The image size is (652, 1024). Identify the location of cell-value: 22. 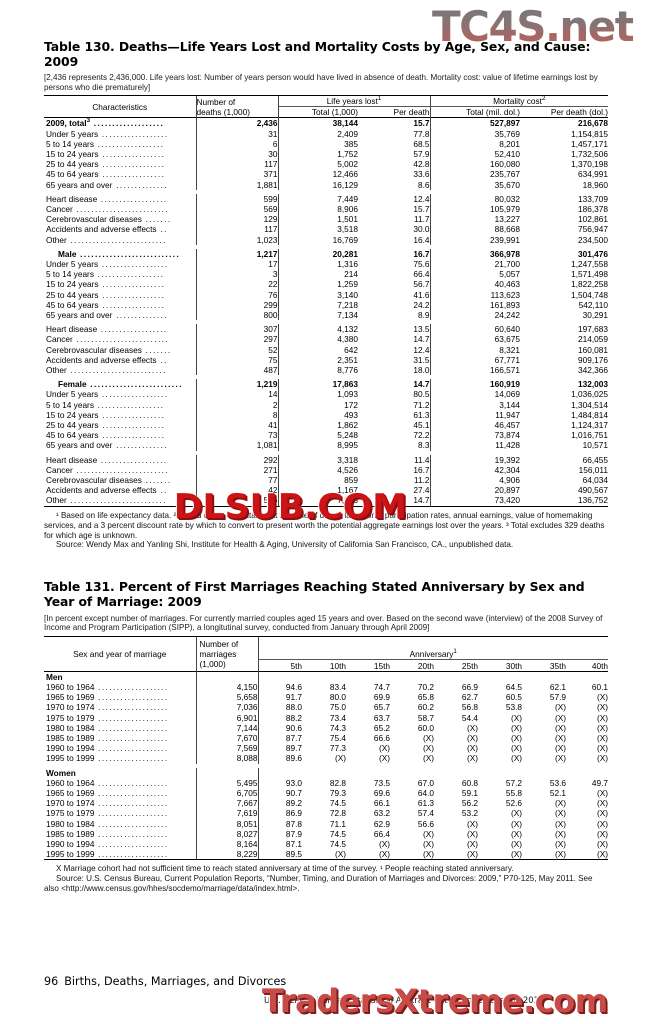
(236, 284).